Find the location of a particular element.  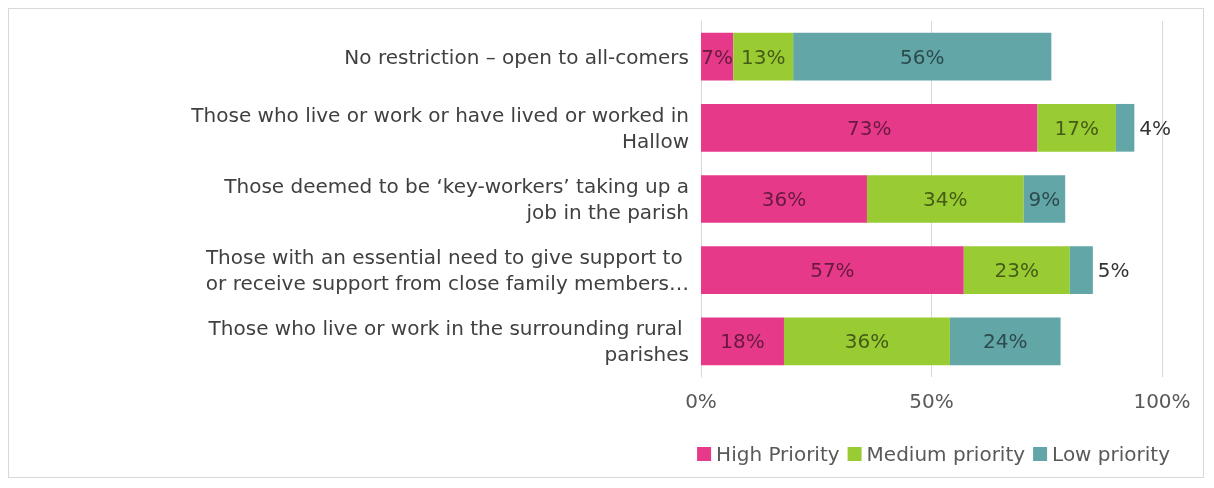

y-tick-label: Those deemed to be ‘key-workers’ taking up a job in the parish is located at coordinates (456, 199).